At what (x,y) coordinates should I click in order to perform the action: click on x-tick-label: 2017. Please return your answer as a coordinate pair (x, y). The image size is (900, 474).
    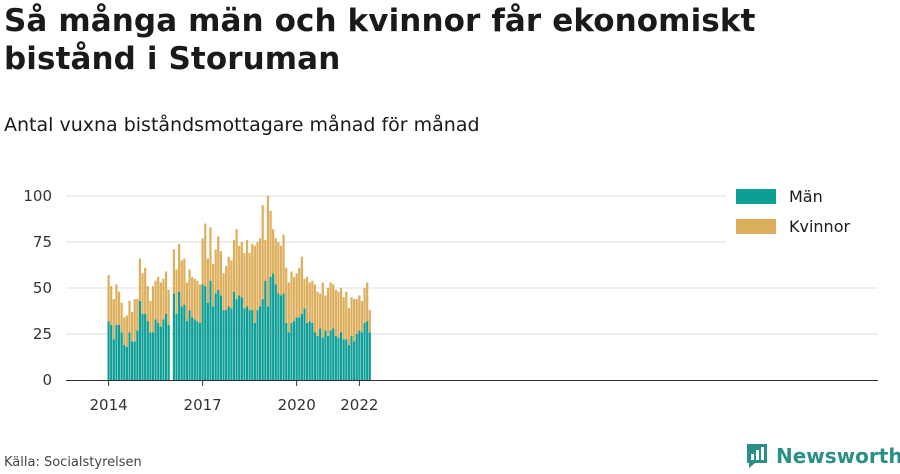
    Looking at the image, I should click on (203, 405).